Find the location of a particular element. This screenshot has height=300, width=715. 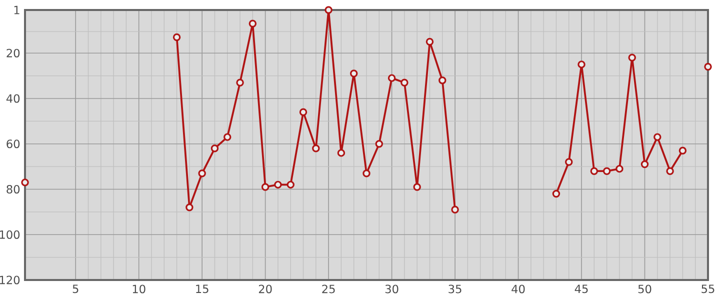

x-tick-label: 25 is located at coordinates (328, 289).